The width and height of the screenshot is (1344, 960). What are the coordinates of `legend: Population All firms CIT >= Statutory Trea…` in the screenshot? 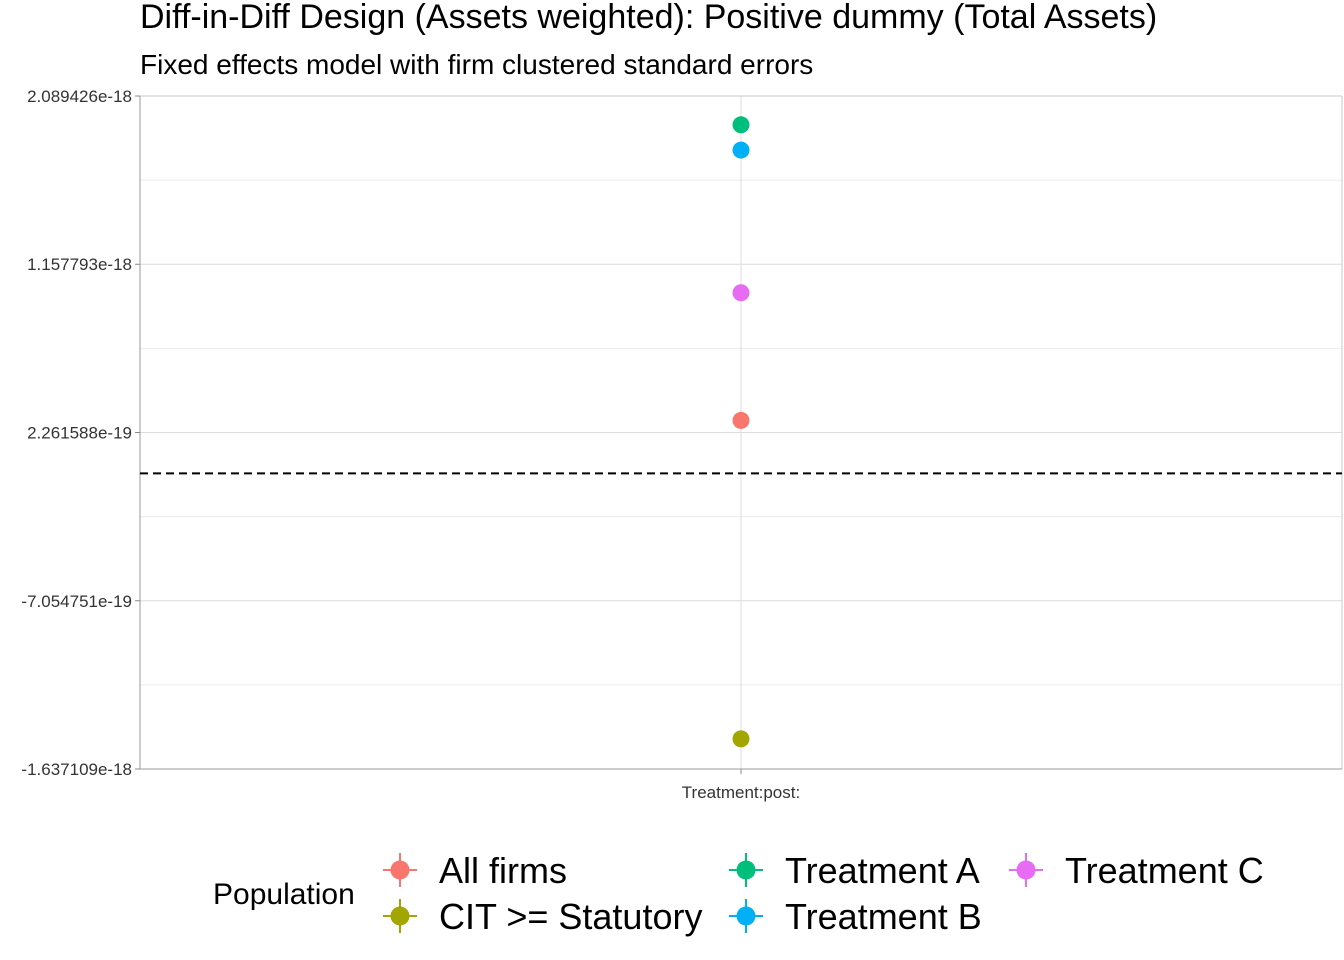 It's located at (738, 893).